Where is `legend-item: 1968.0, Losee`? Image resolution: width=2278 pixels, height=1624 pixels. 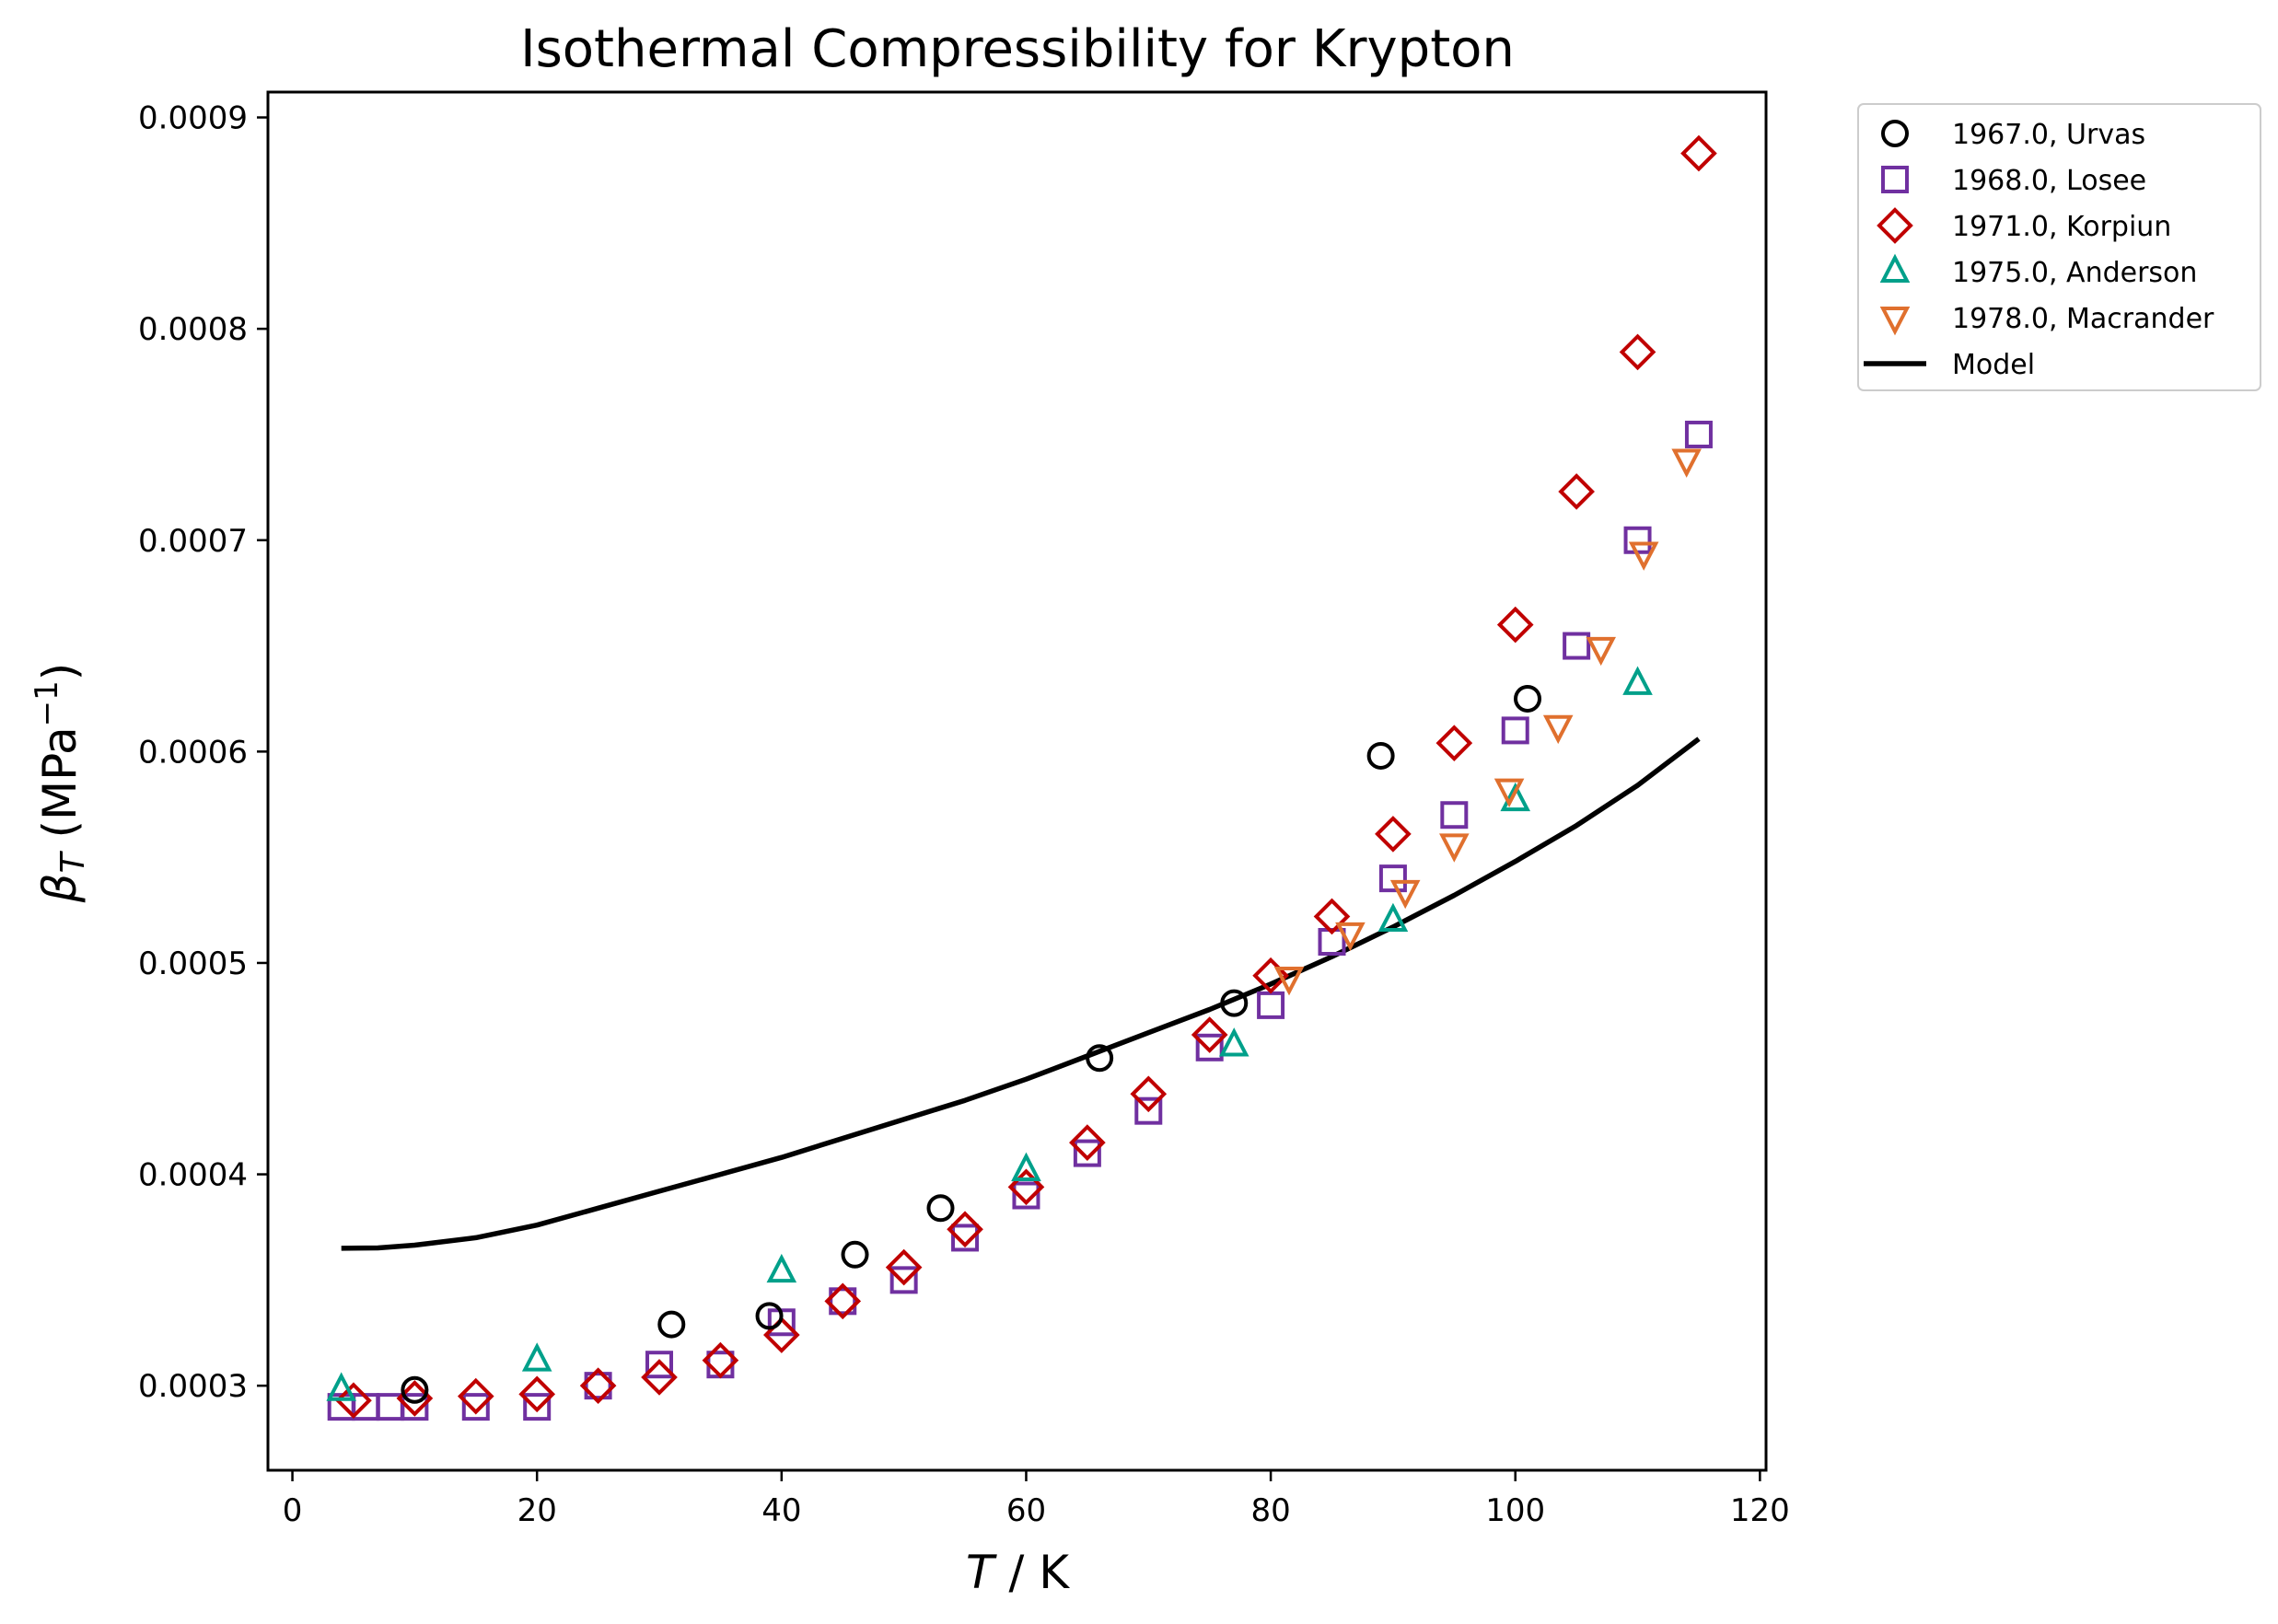
legend-item: 1968.0, Losee is located at coordinates (2014, 181).